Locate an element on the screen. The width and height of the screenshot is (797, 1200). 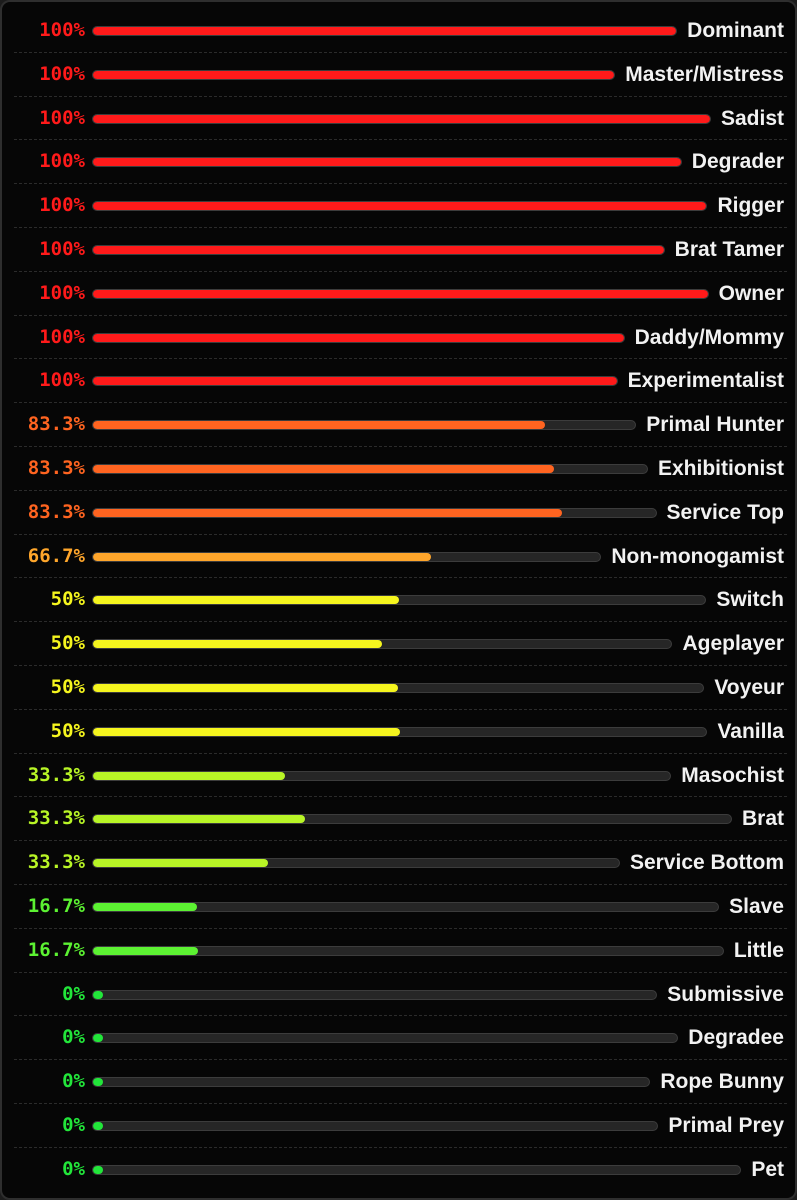
category-label: Primal Prey is located at coordinates (726, 1125).